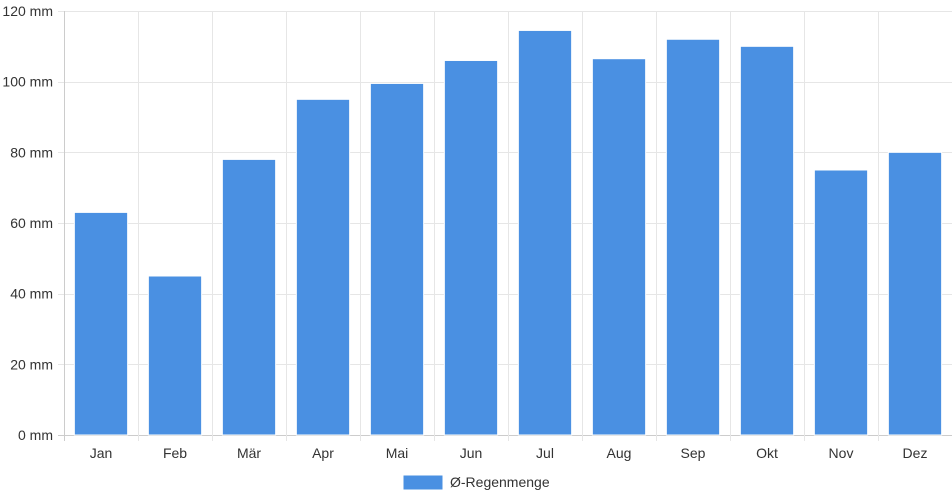  I want to click on x-axis-tick-labels: Jan Feb Mär Apr Mai Jun Jul Aug Sep Okt Nov Dez, so click(509, 453).